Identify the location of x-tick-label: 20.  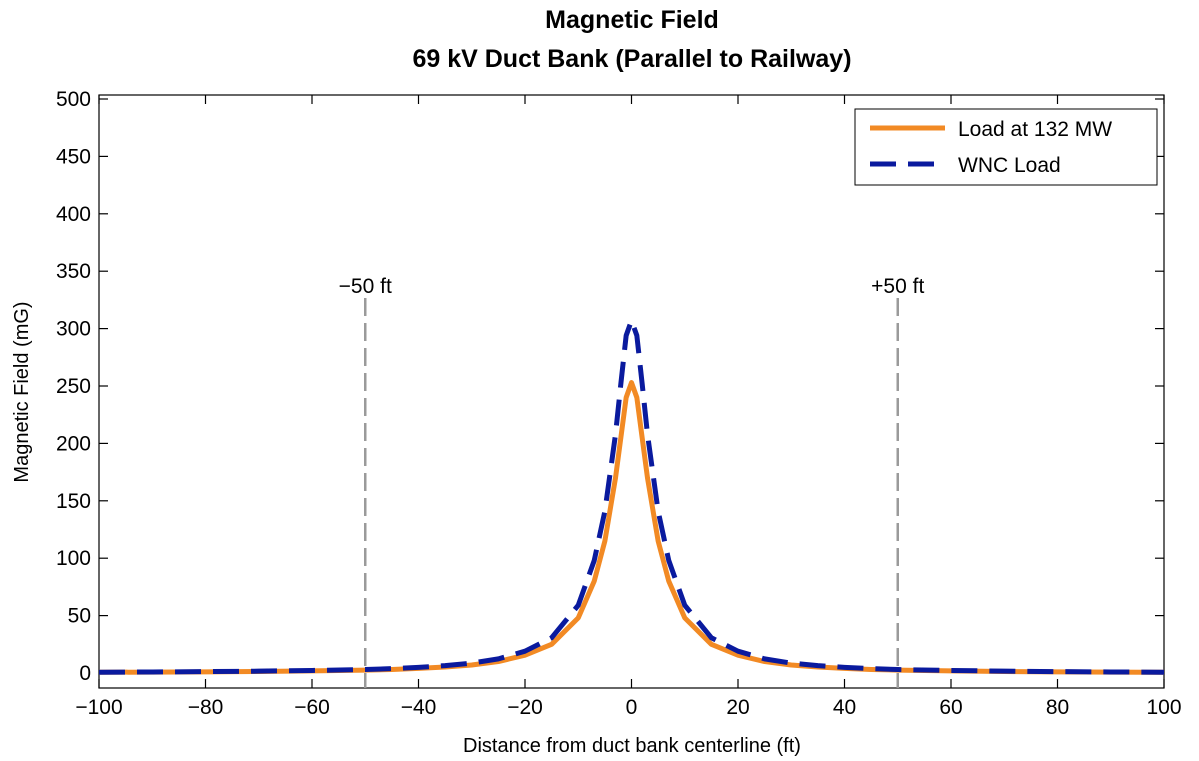
(737, 707).